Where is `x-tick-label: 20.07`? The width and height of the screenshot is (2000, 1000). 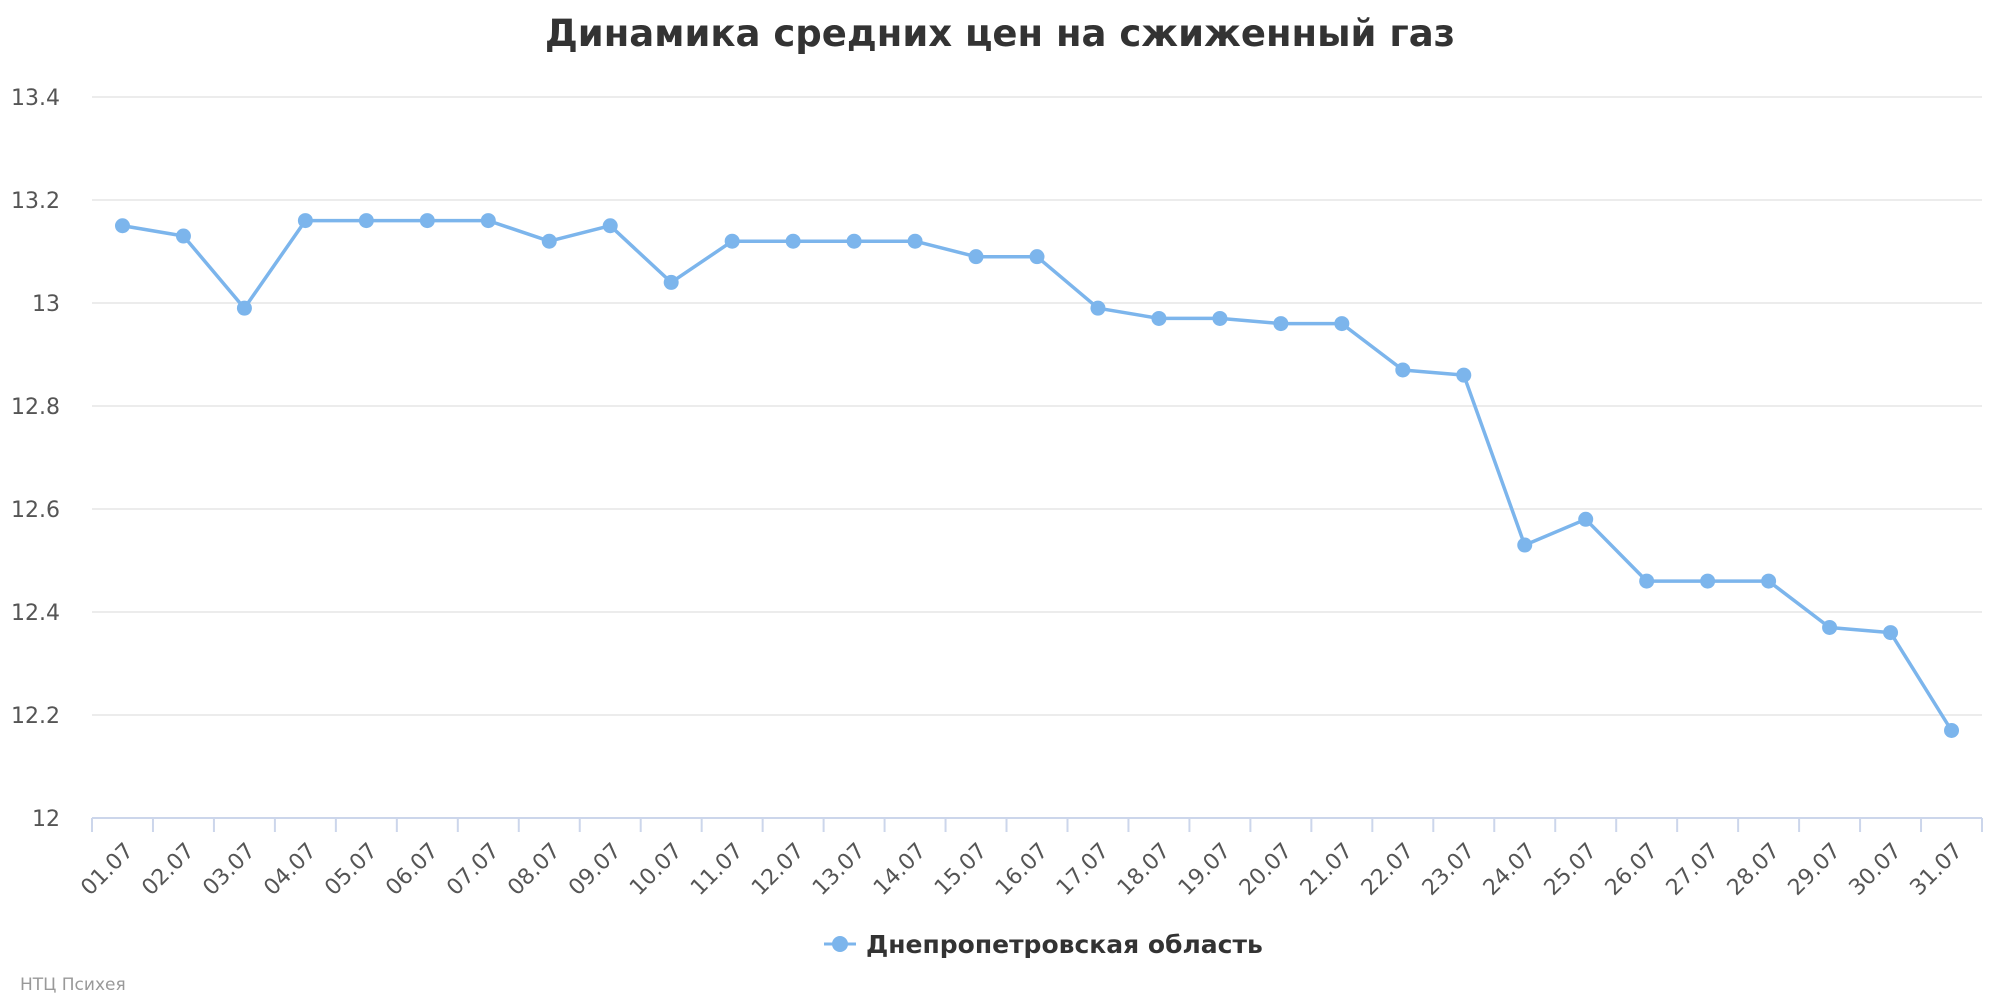 x-tick-label: 20.07 is located at coordinates (1266, 870).